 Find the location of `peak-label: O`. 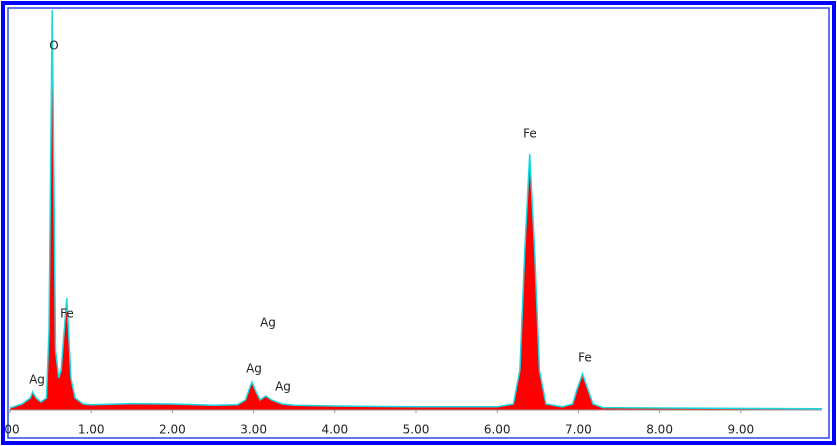

peak-label: O is located at coordinates (53, 46).